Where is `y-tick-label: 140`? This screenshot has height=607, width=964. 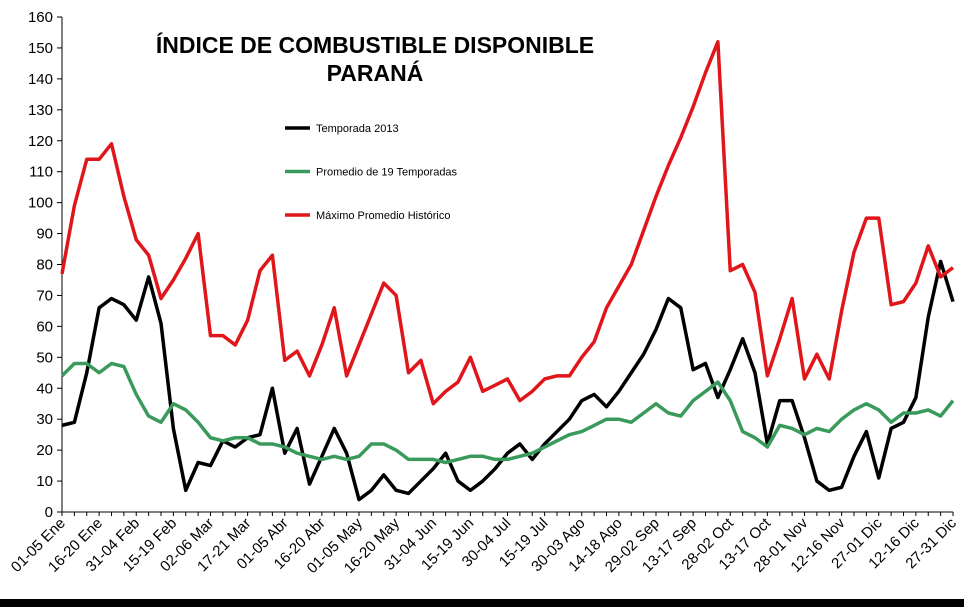 y-tick-label: 140 is located at coordinates (40, 79).